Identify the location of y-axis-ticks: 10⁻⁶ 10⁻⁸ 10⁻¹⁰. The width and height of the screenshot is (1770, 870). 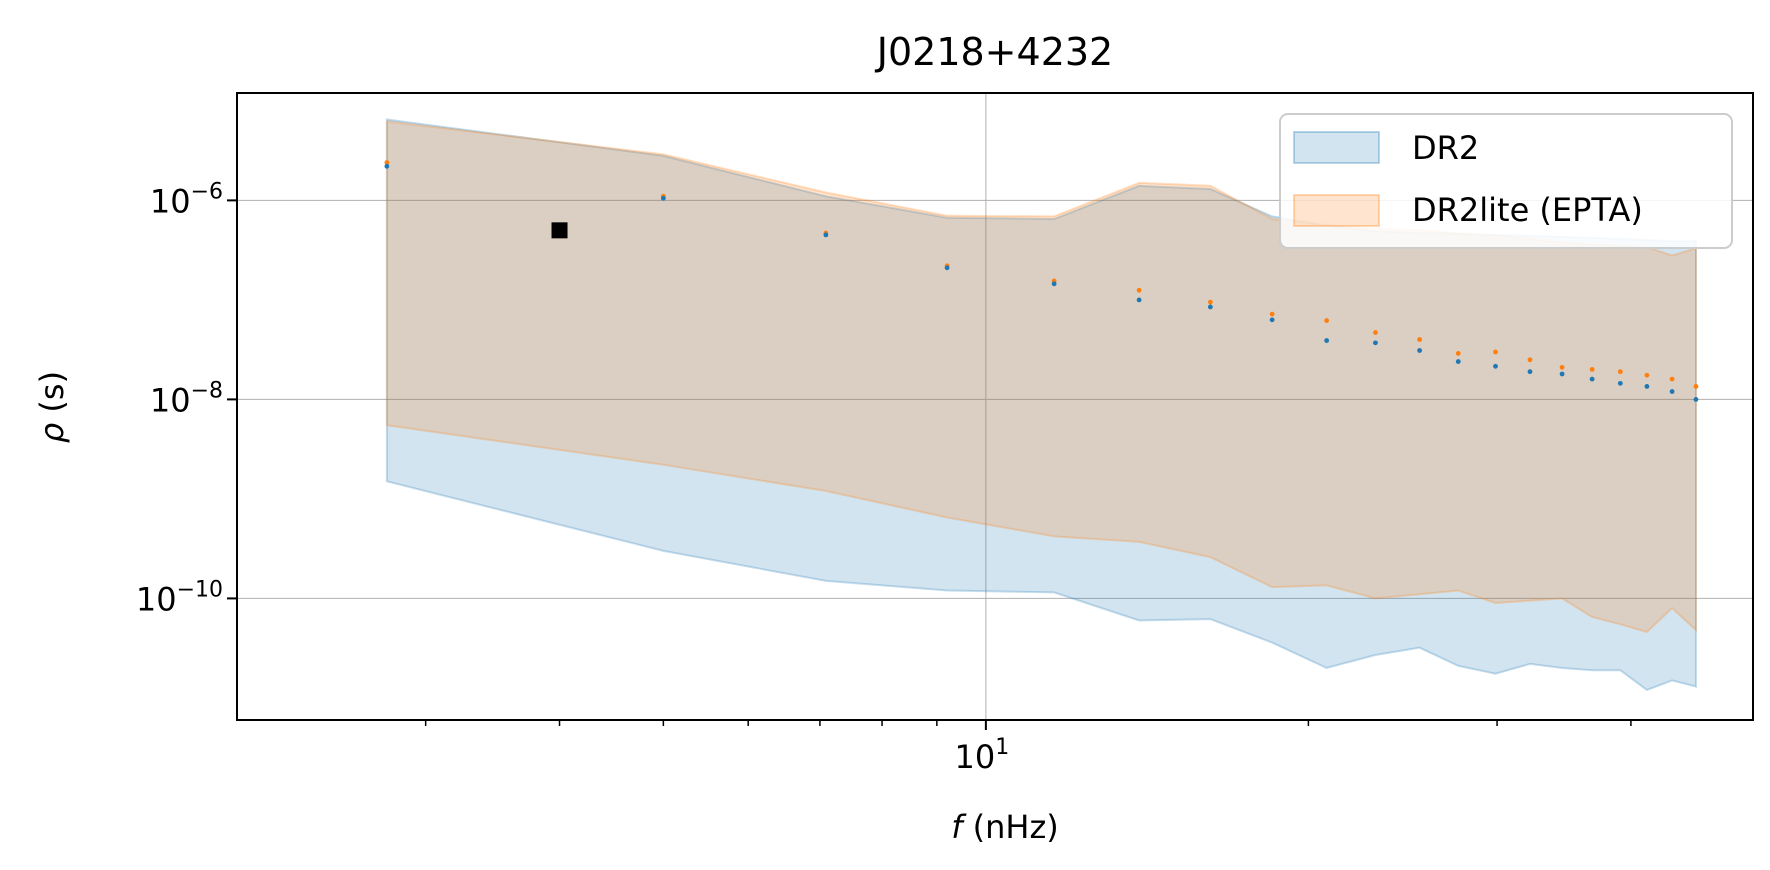
(186, 398).